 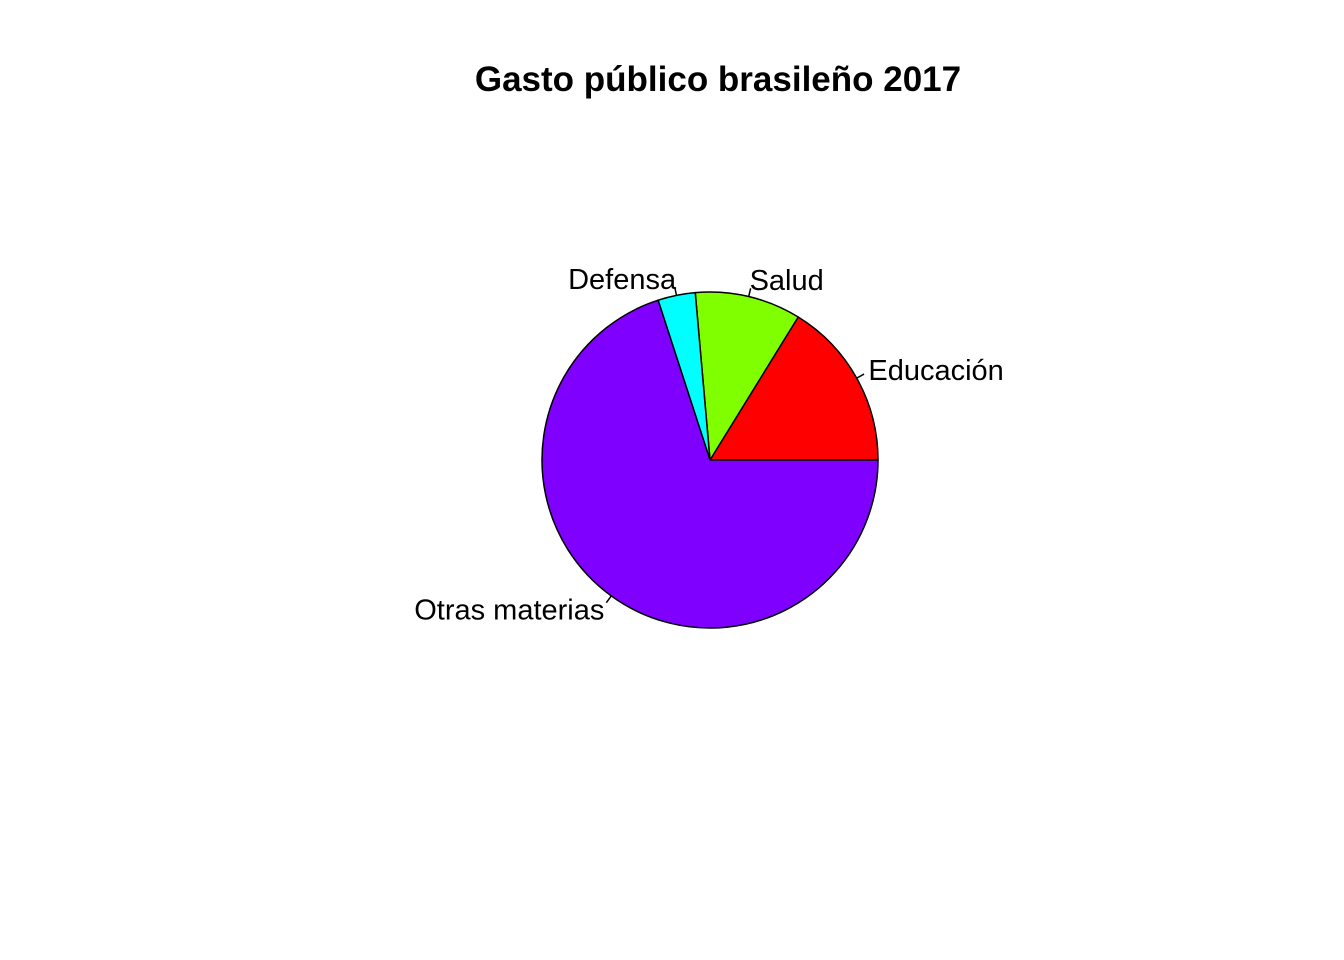 I want to click on pie-label-defensa: Defensa, so click(x=622, y=280).